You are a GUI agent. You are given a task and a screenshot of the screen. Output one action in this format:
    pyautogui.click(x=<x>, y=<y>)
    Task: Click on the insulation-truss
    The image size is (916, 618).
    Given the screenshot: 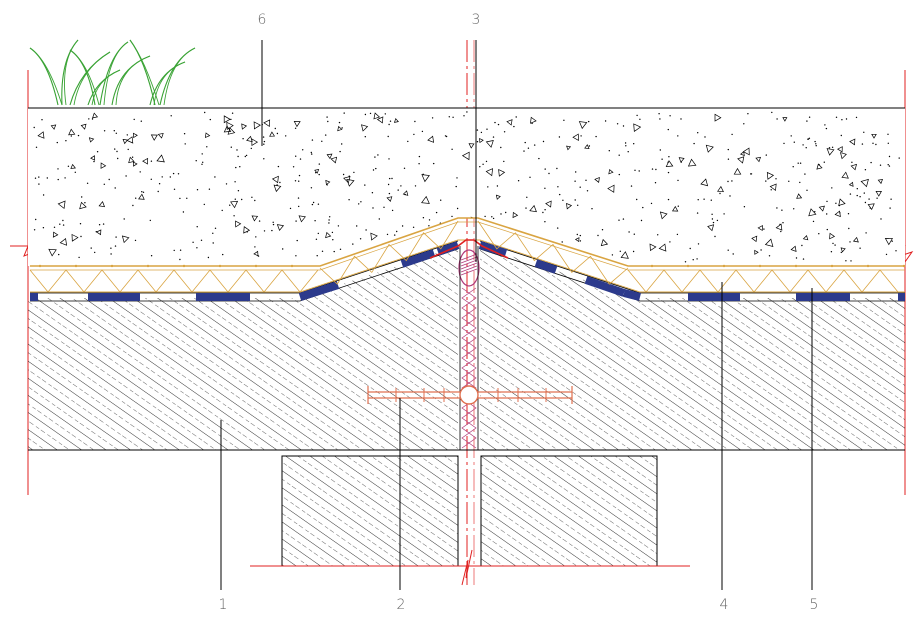 What is the action you would take?
    pyautogui.click(x=553, y=252)
    